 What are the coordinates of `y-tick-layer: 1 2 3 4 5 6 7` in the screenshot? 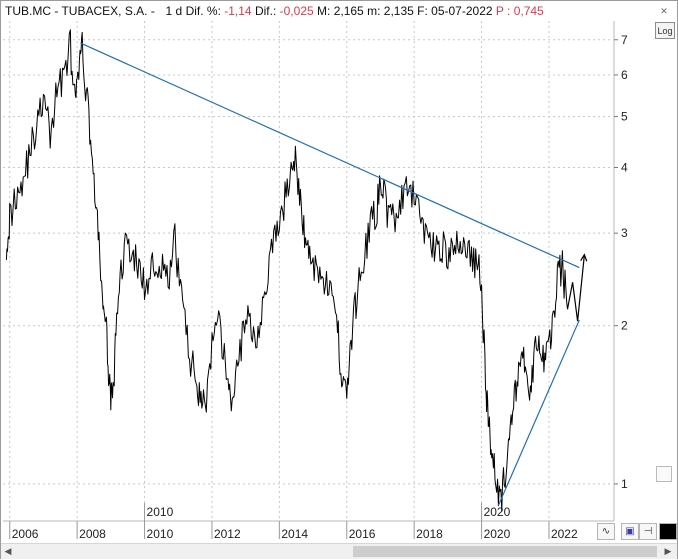 It's located at (621, 262).